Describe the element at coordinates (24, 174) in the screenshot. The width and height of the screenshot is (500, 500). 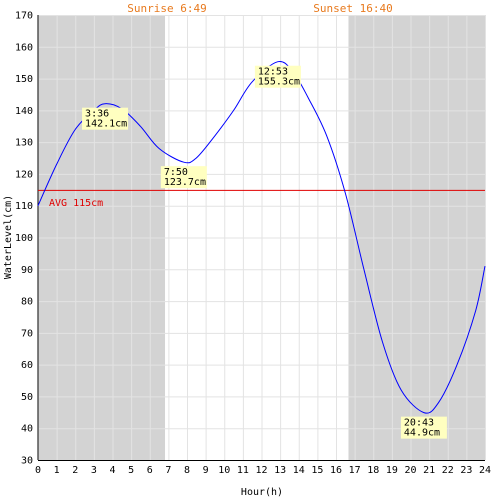
I see `y-tick-label: 120` at that location.